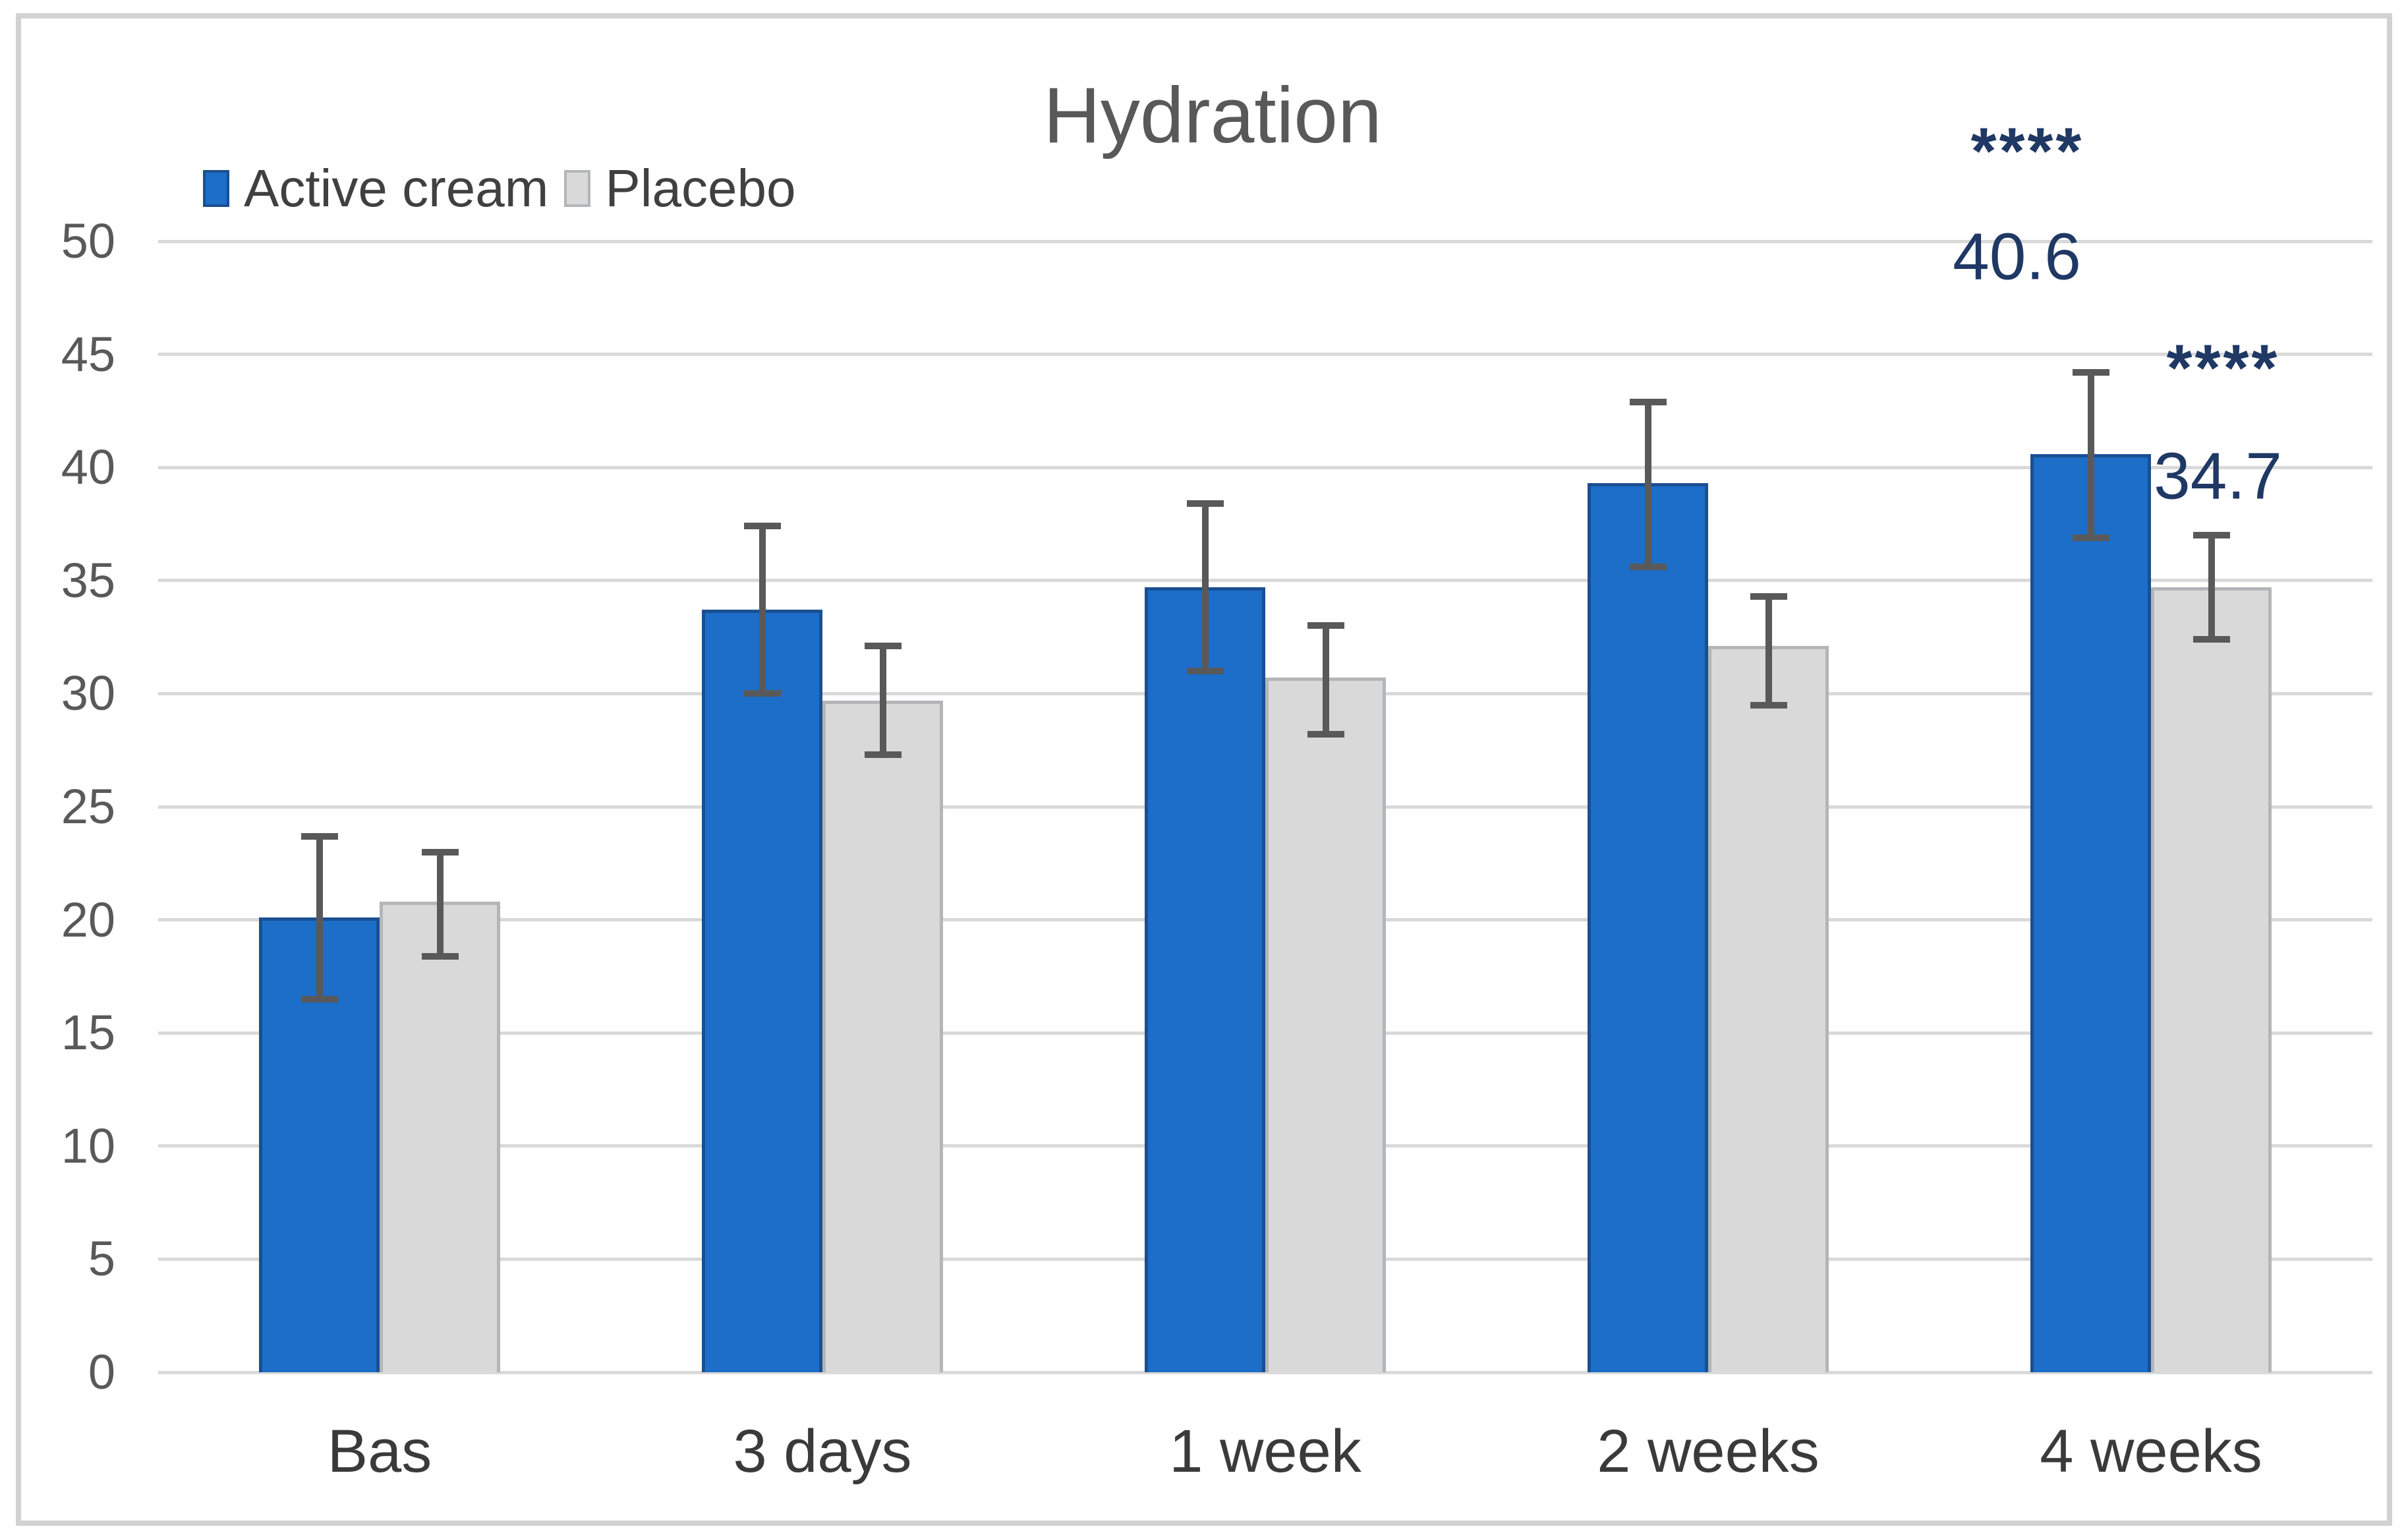  Describe the element at coordinates (2211, 979) in the screenshot. I see `bar-placebo-4-weeks` at that location.